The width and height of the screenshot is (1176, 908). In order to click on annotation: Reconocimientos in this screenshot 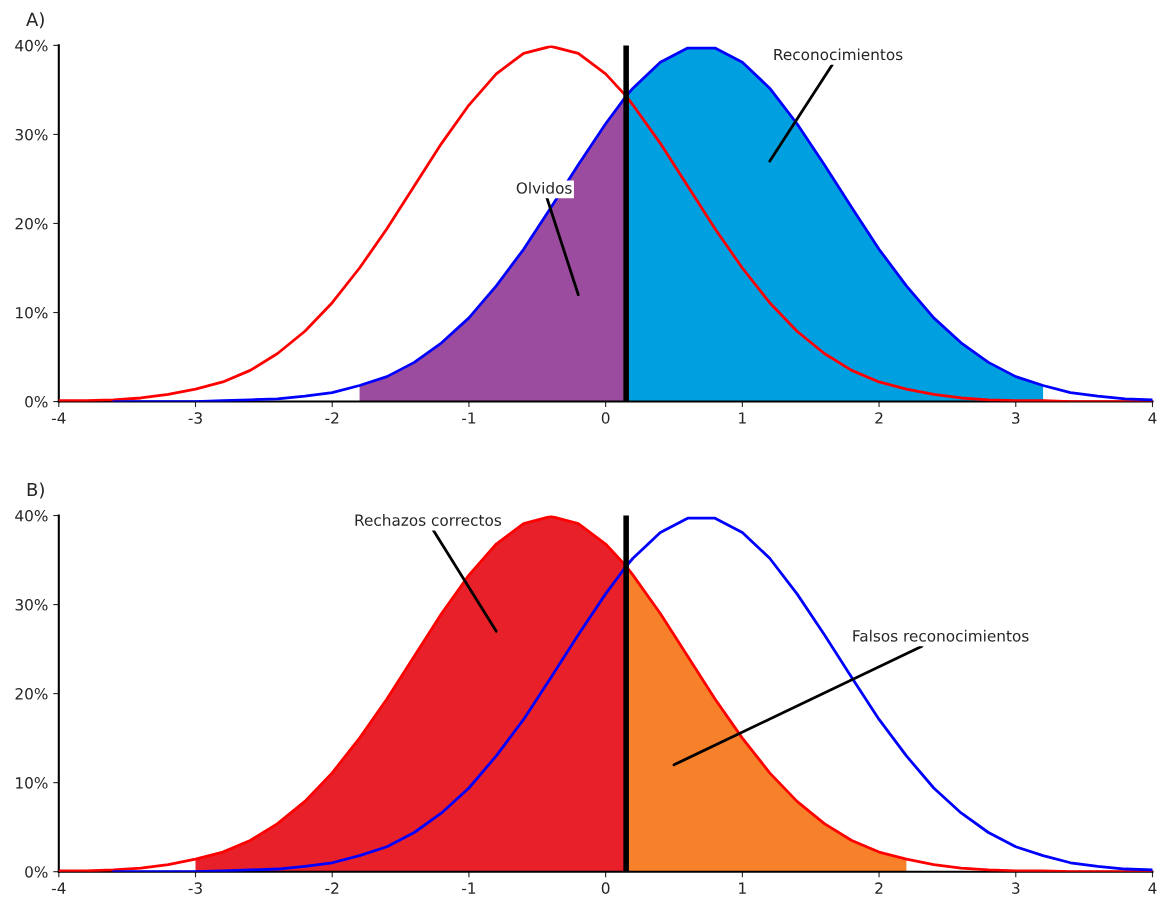, I will do `click(838, 54)`.